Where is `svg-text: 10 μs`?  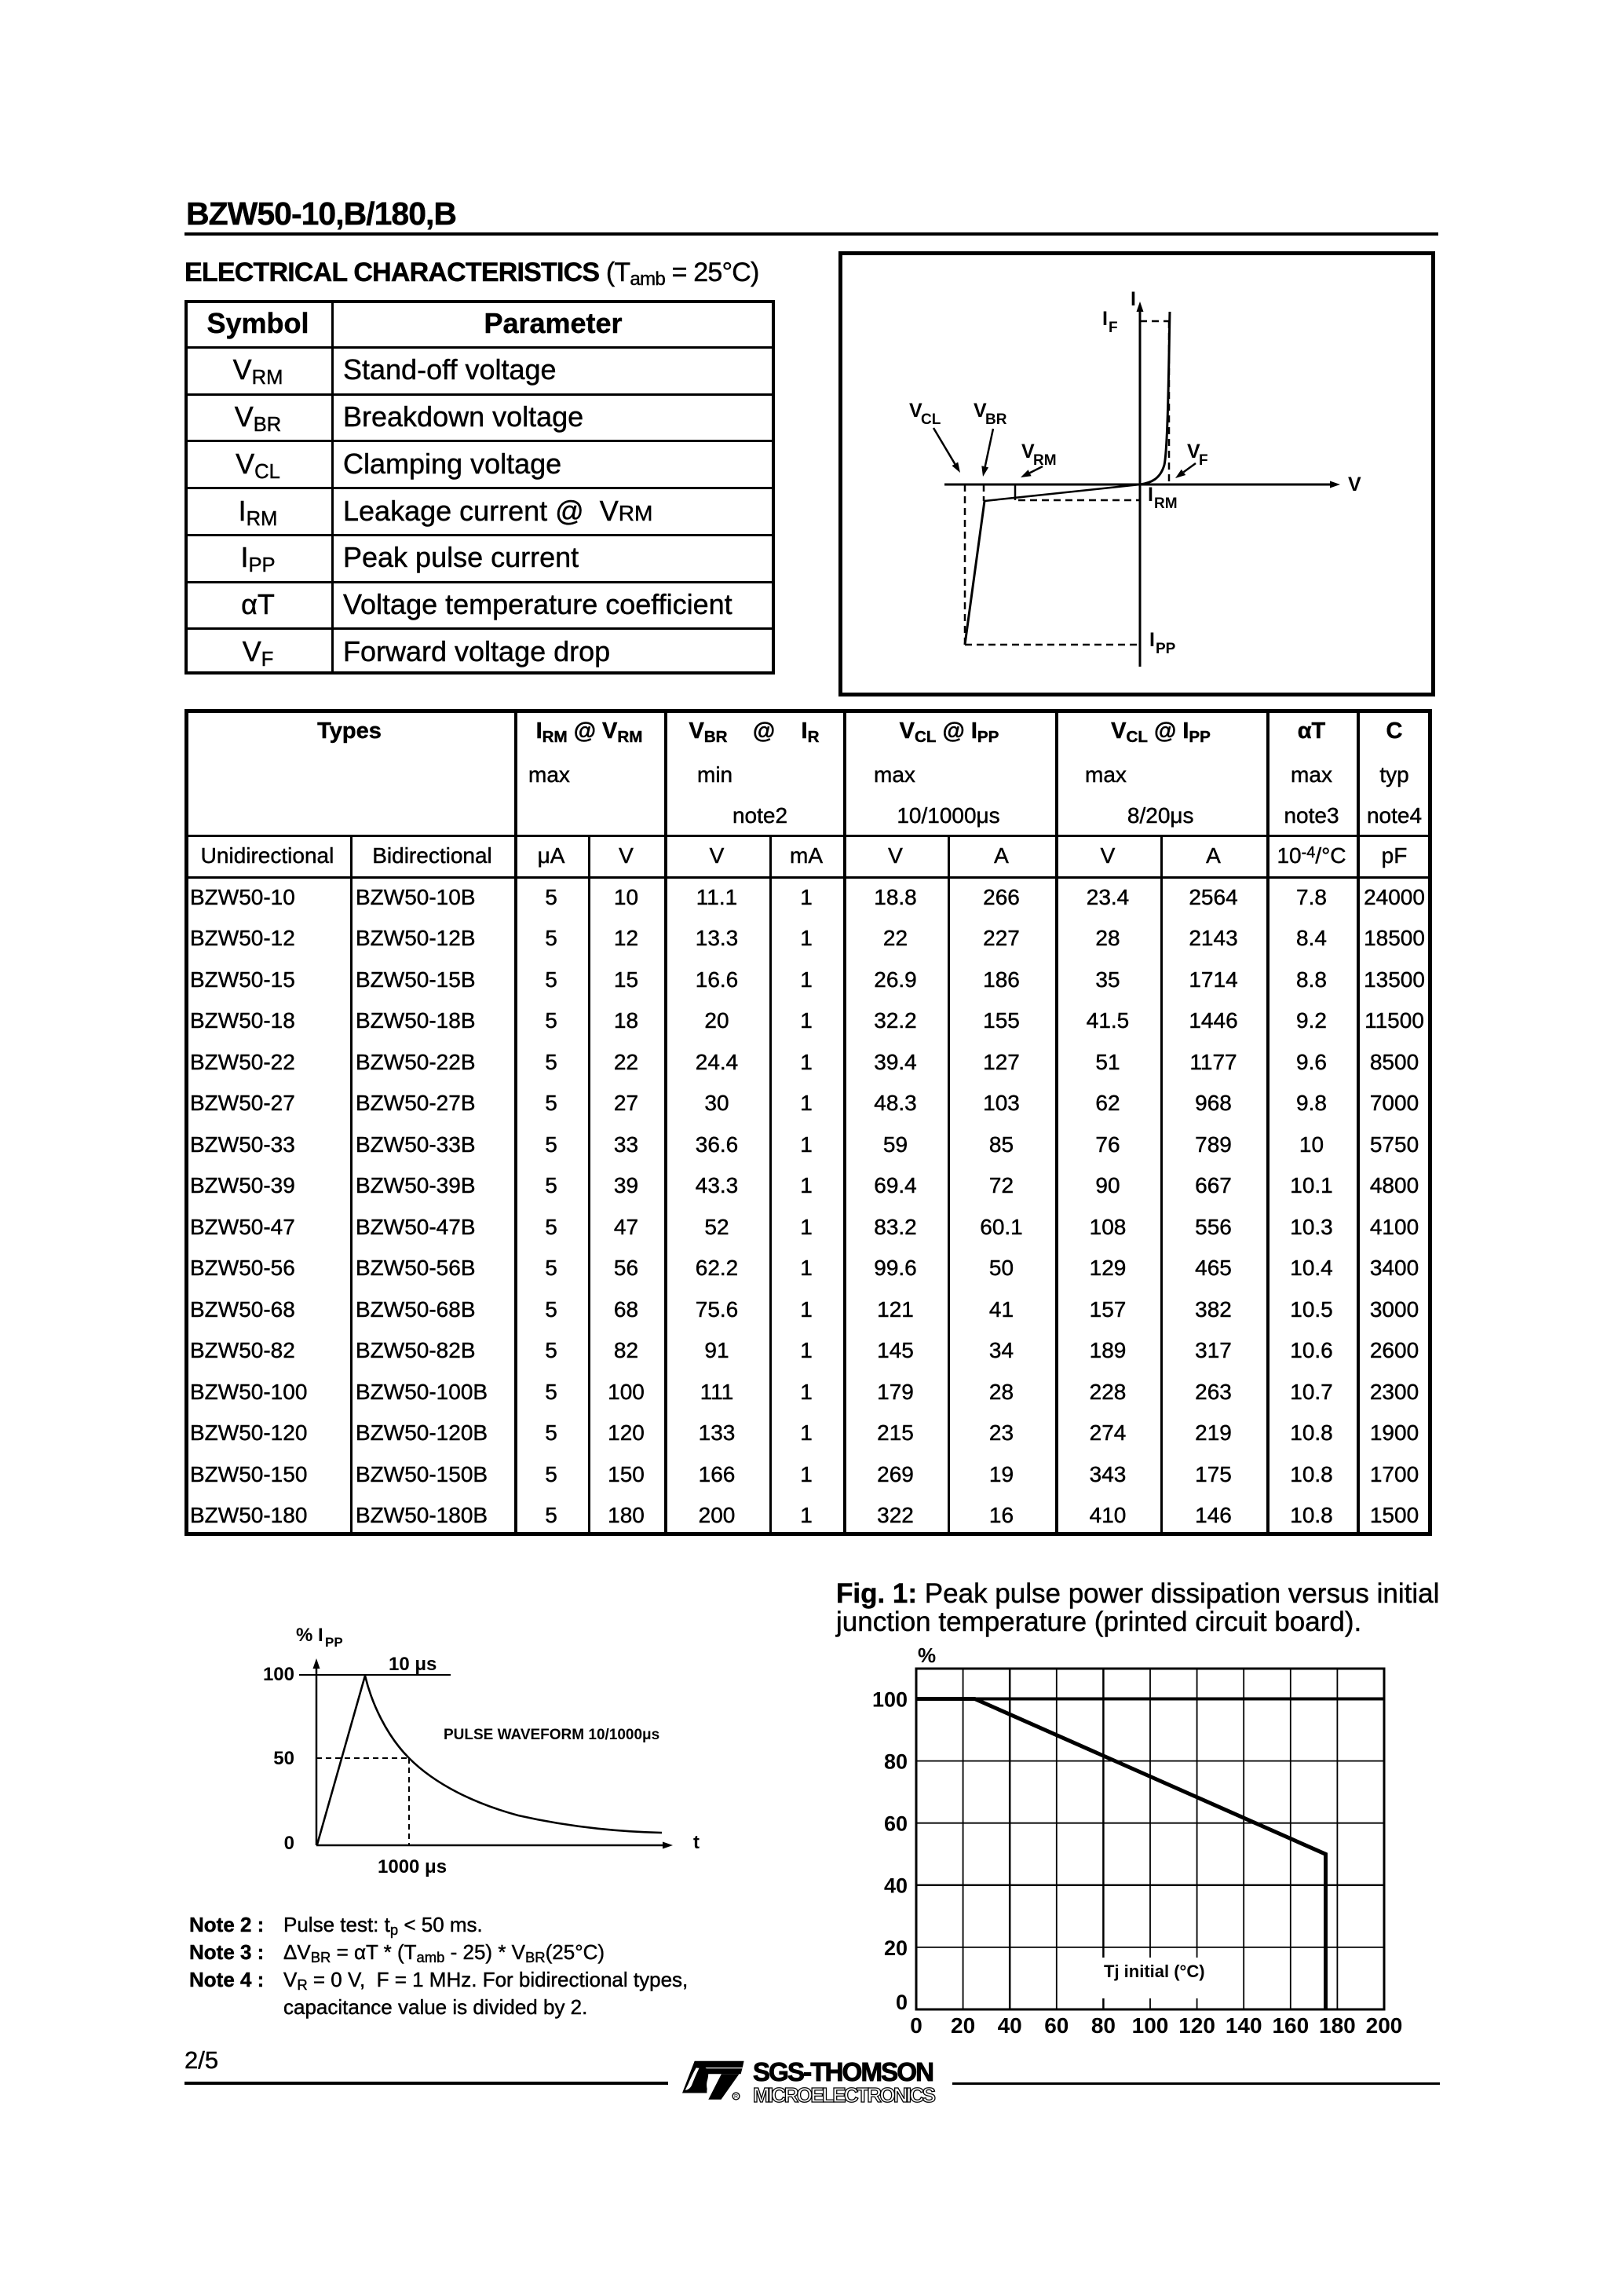 svg-text: 10 μs is located at coordinates (413, 1664).